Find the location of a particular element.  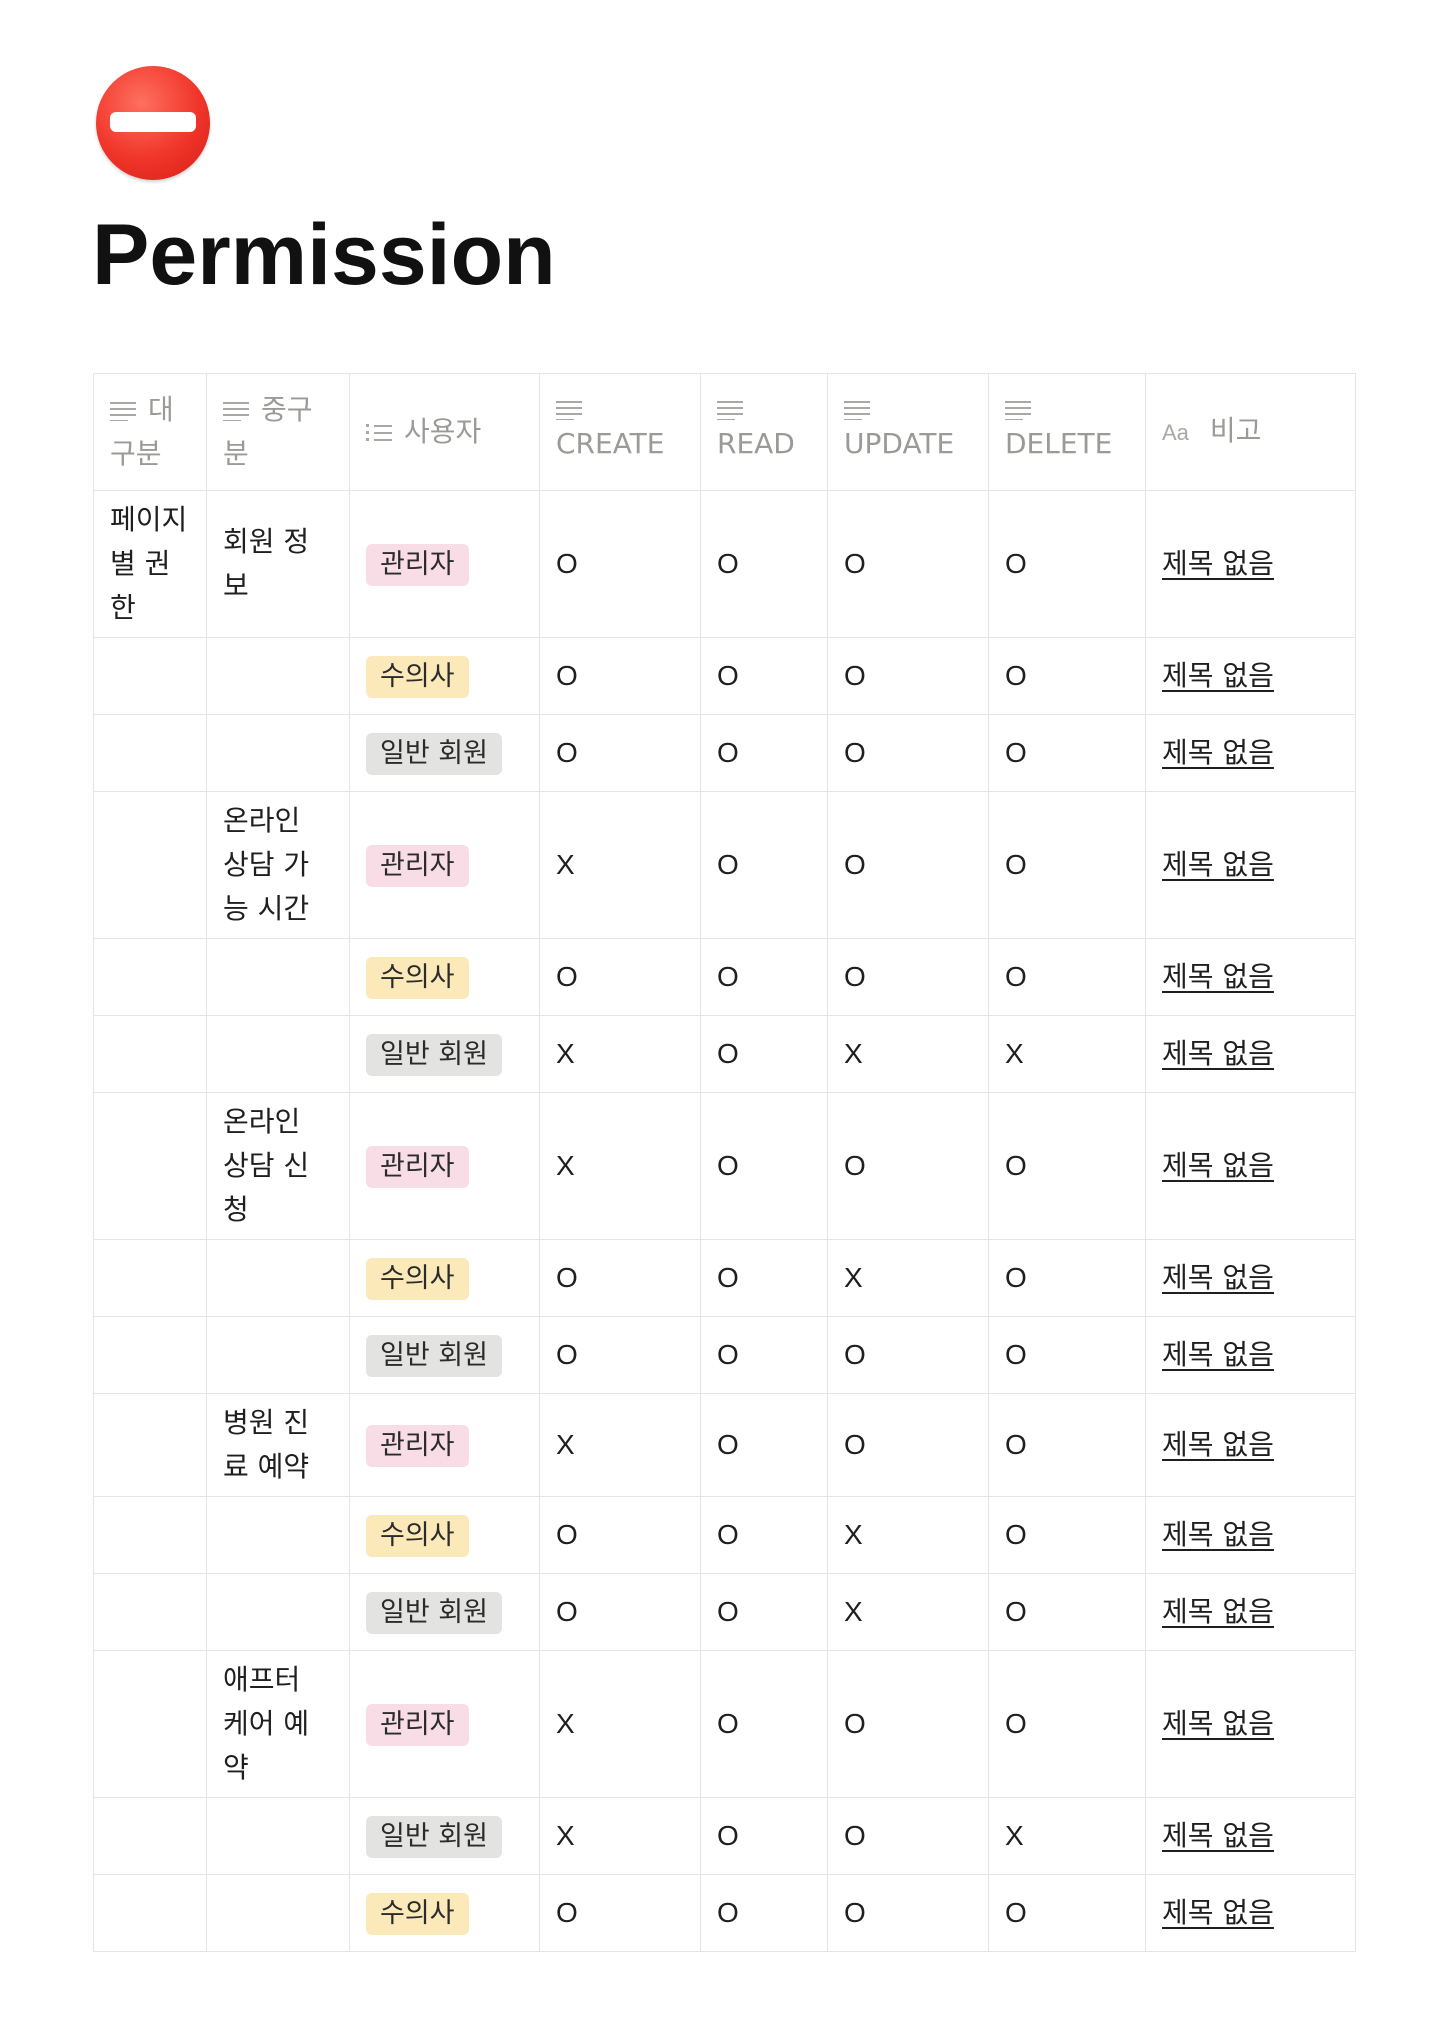

table-row: 수의사 O O X O 제목 없음 is located at coordinates (724, 1535).